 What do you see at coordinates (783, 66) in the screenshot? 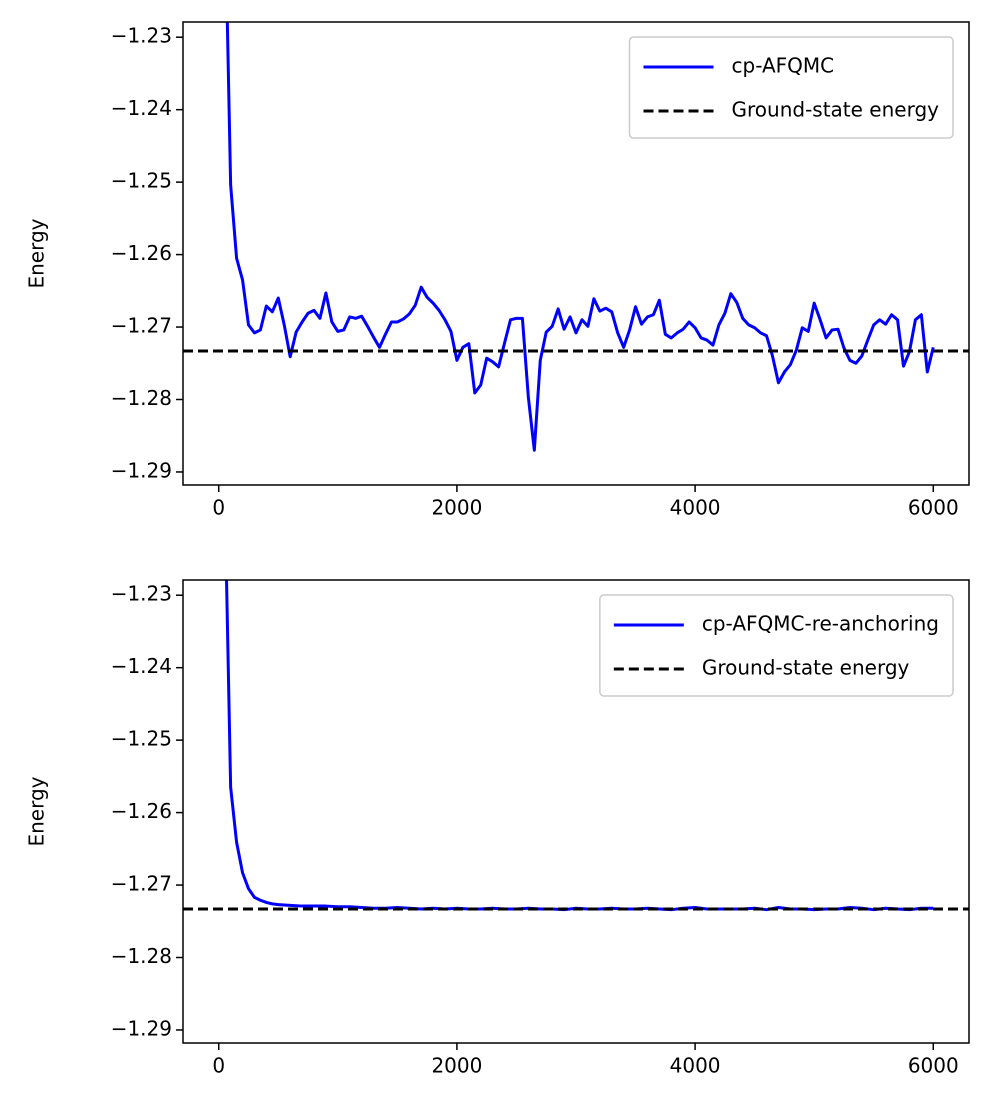
I see `legend-label: cp-AFQMC` at bounding box center [783, 66].